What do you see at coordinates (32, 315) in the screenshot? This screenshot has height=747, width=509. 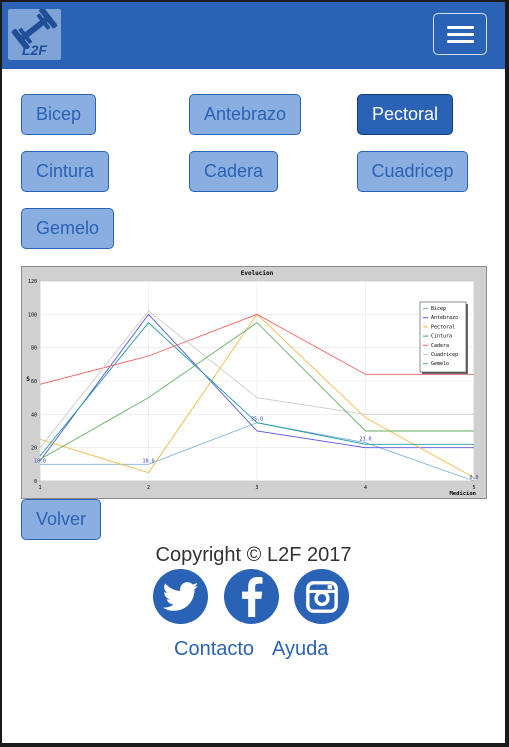 I see `y-tick-label: 100` at bounding box center [32, 315].